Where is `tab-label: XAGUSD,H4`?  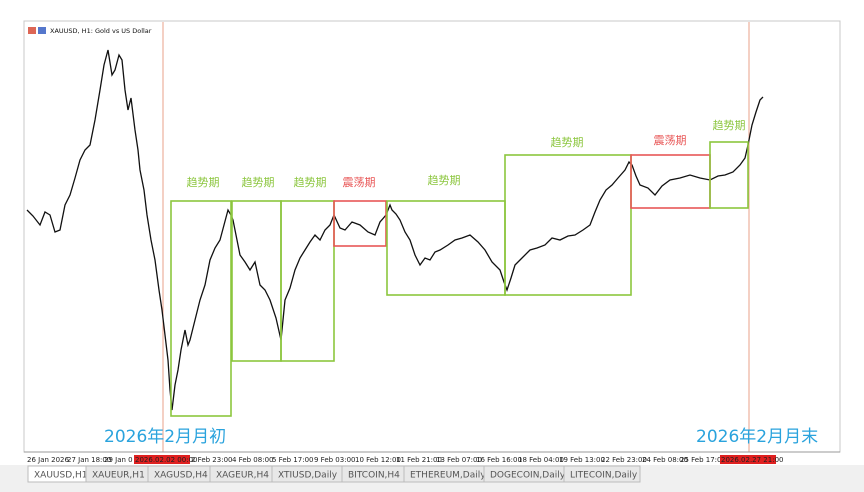 tab-label: XAGUSD,H4 is located at coordinates (181, 476).